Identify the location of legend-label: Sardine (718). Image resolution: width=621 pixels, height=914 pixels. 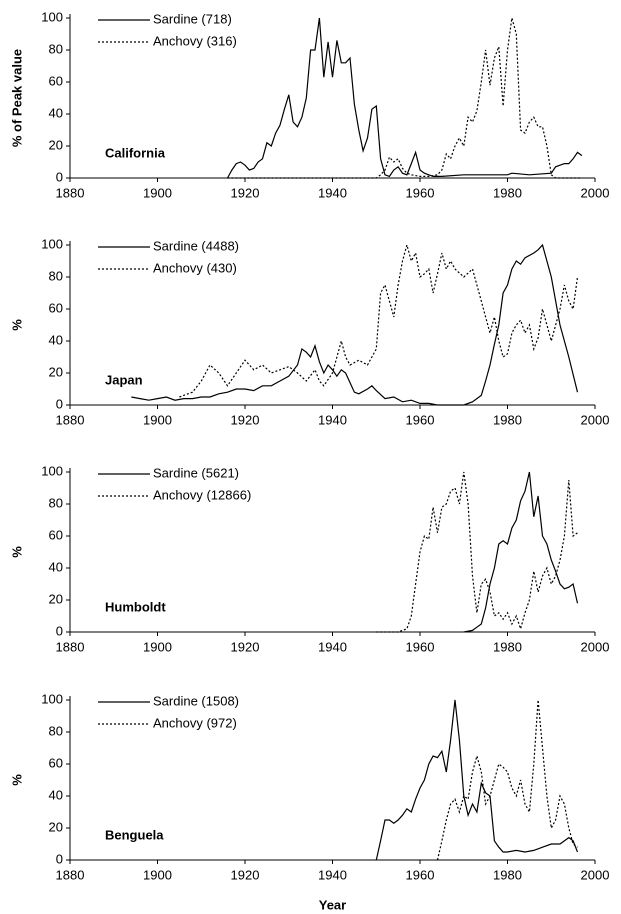
(192, 18).